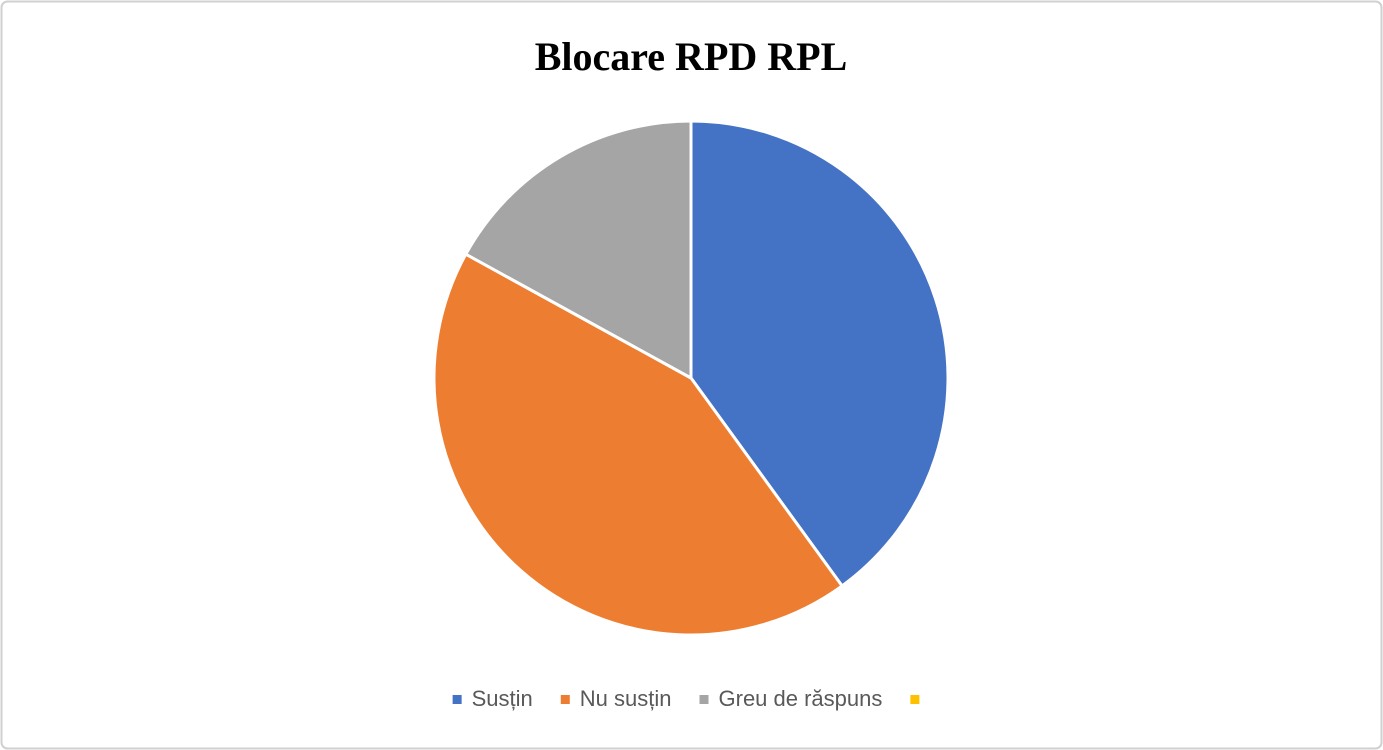 This screenshot has width=1383, height=750. What do you see at coordinates (502, 698) in the screenshot?
I see `legend-label: Susțin` at bounding box center [502, 698].